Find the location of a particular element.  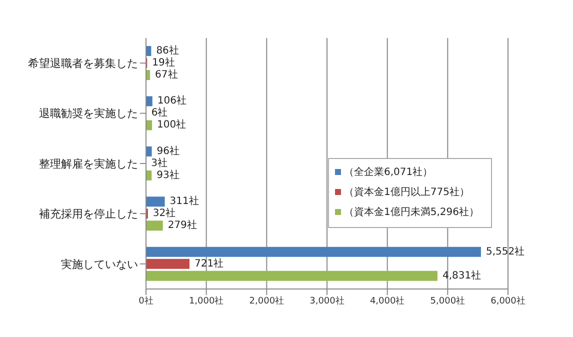

x-tick-label: 5,000社 is located at coordinates (448, 300).